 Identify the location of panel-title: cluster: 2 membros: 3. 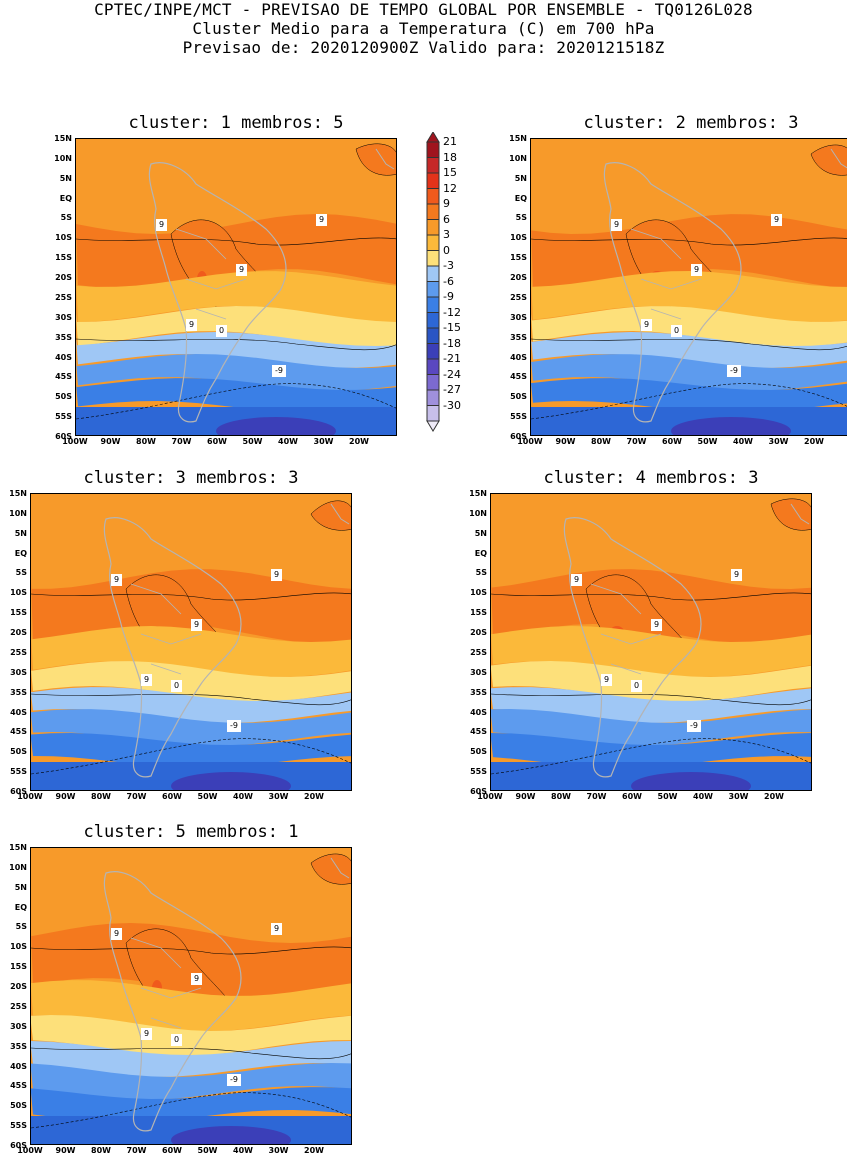
(691, 123).